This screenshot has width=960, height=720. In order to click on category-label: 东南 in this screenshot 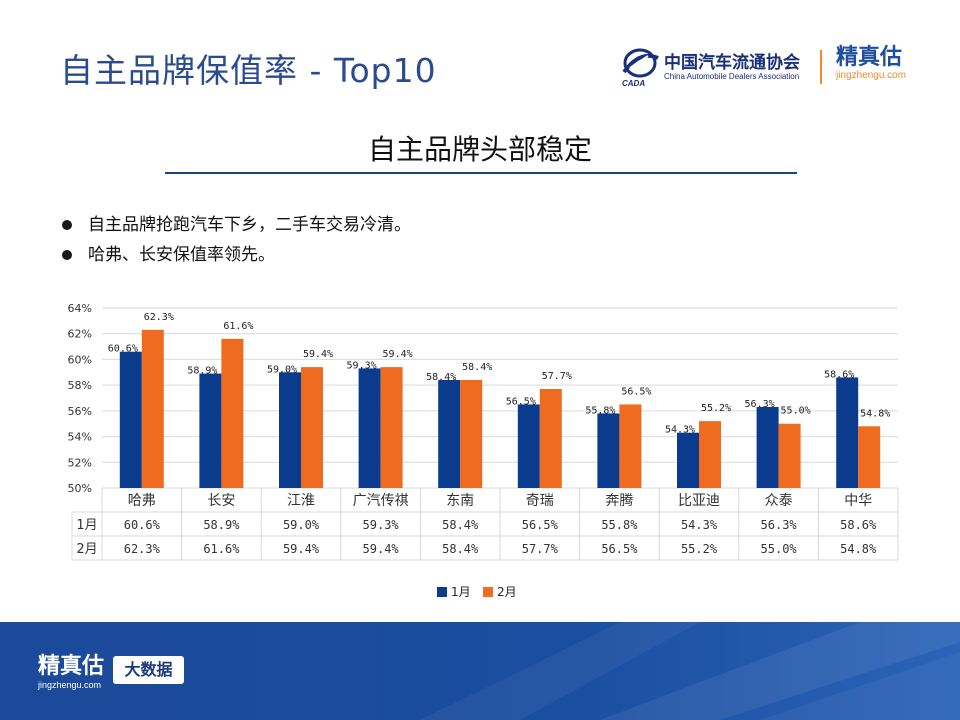, I will do `click(460, 501)`.